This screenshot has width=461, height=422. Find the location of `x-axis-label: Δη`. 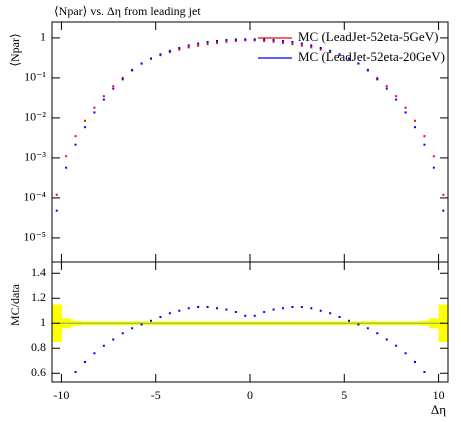

x-axis-label: Δη is located at coordinates (438, 409).